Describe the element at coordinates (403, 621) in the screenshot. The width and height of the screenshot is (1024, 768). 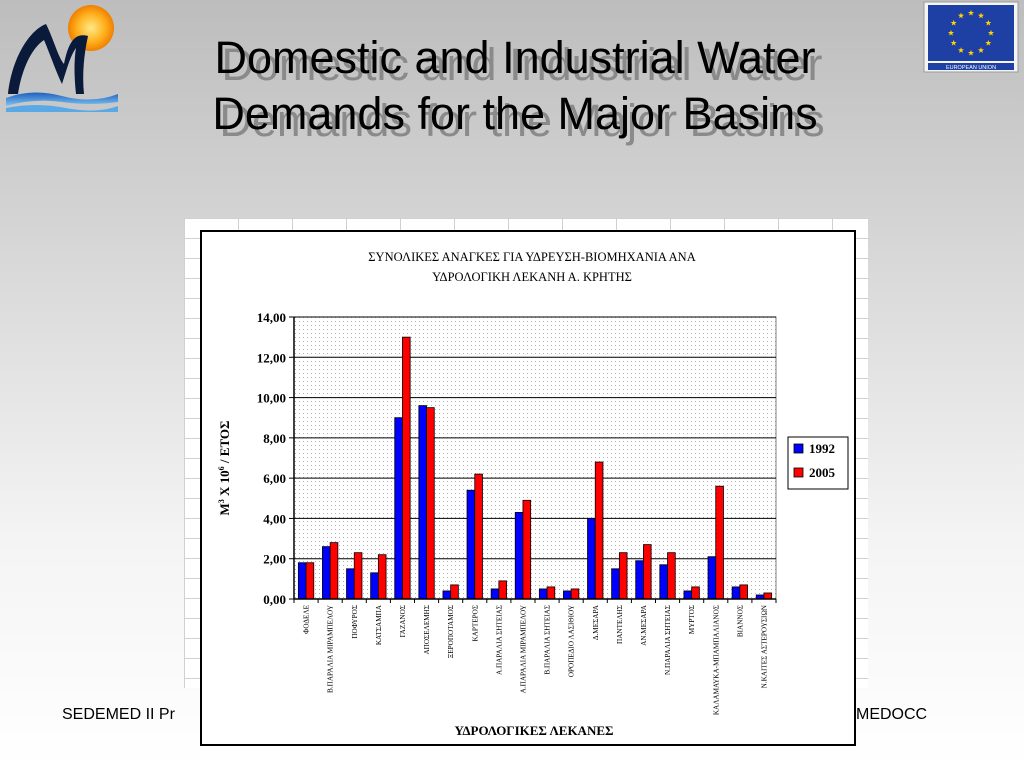
I see `x-tick-label: ΓΑΖΑΝΟΣ` at that location.